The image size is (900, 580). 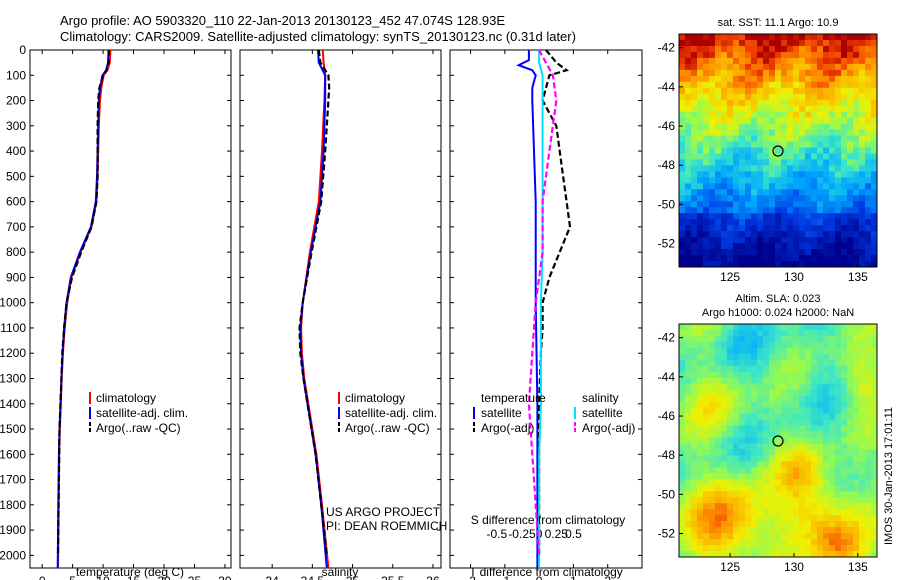 I want to click on series-group, so click(x=84, y=309).